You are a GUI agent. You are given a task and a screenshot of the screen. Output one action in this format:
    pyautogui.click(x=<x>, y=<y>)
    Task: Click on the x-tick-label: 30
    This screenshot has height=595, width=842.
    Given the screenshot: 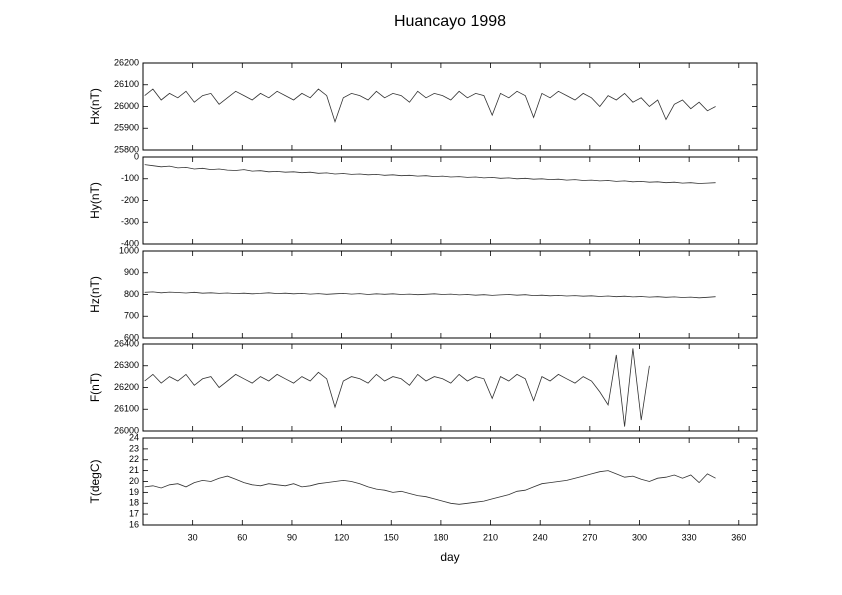 What is the action you would take?
    pyautogui.click(x=193, y=537)
    